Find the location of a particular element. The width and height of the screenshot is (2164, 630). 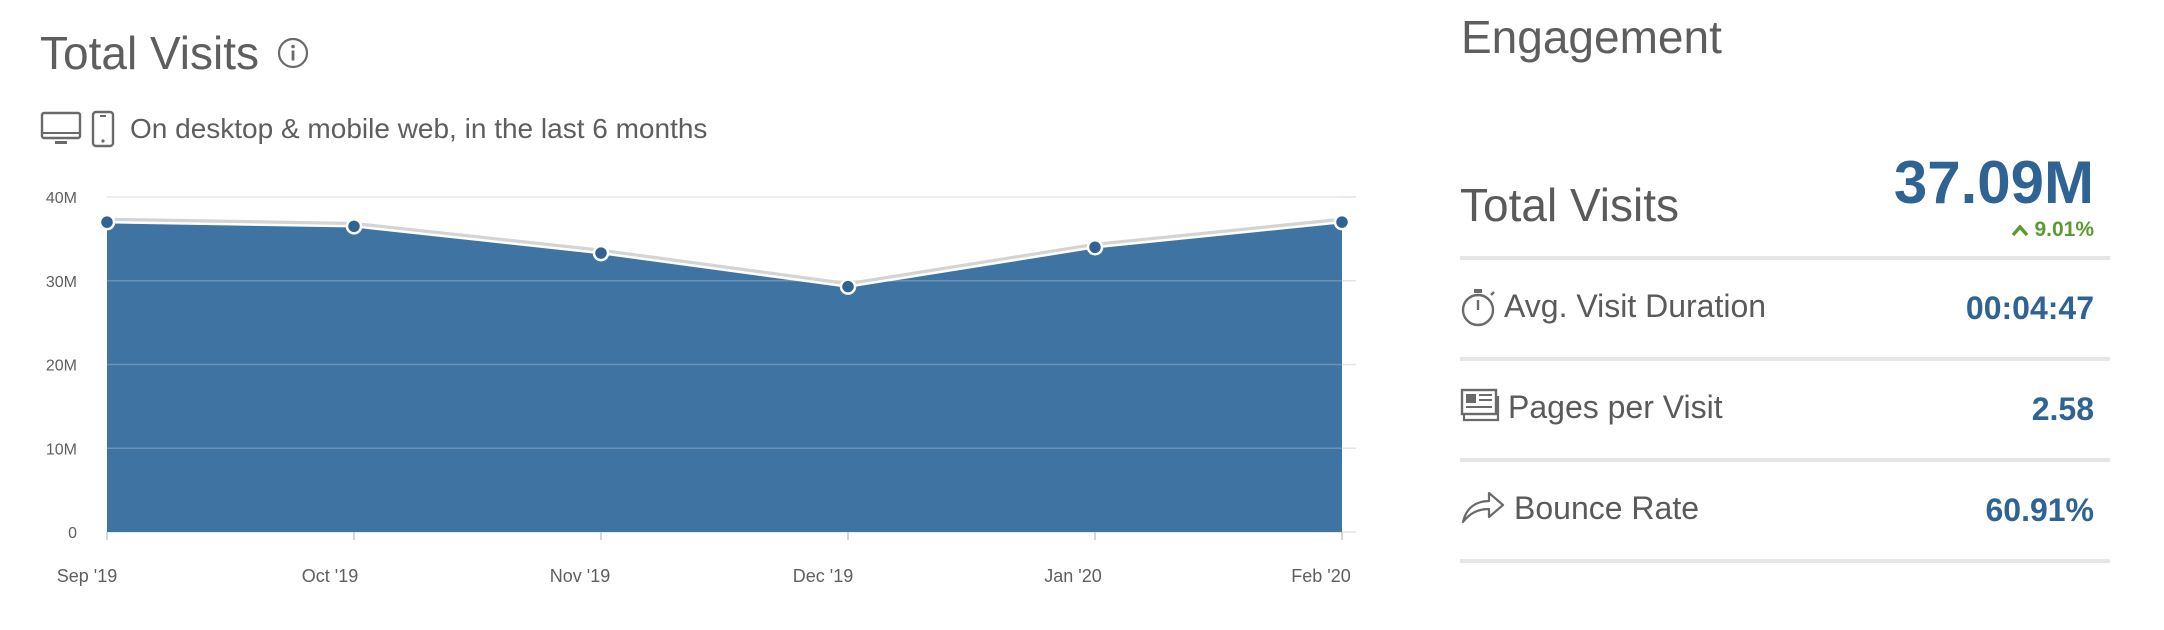

x-tick-label: Oct '19 is located at coordinates (330, 576).